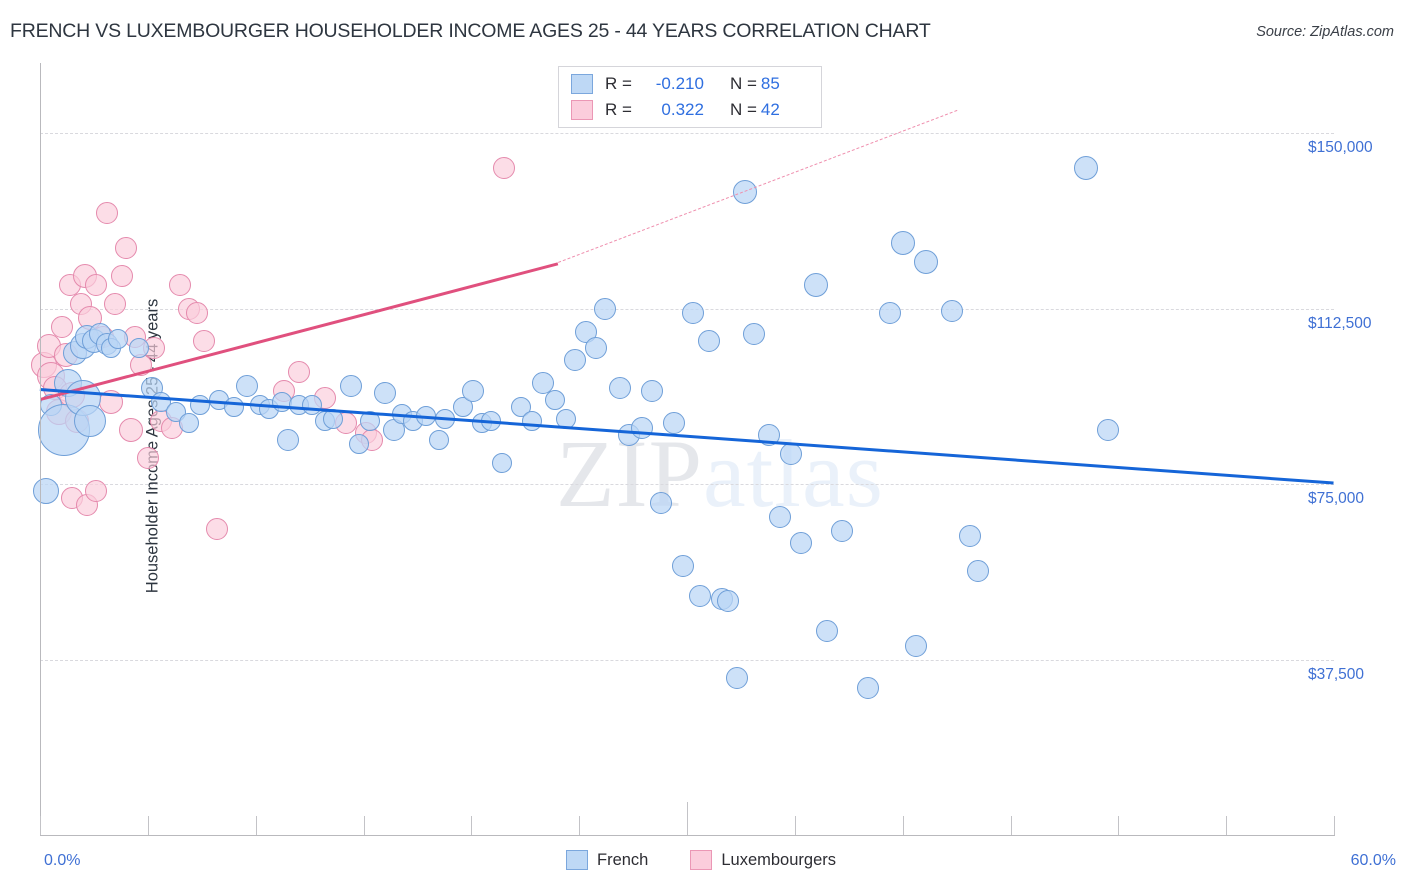 This screenshot has height=892, width=1406. Describe the element at coordinates (623, 859) in the screenshot. I see `legend-label-french: French` at that location.